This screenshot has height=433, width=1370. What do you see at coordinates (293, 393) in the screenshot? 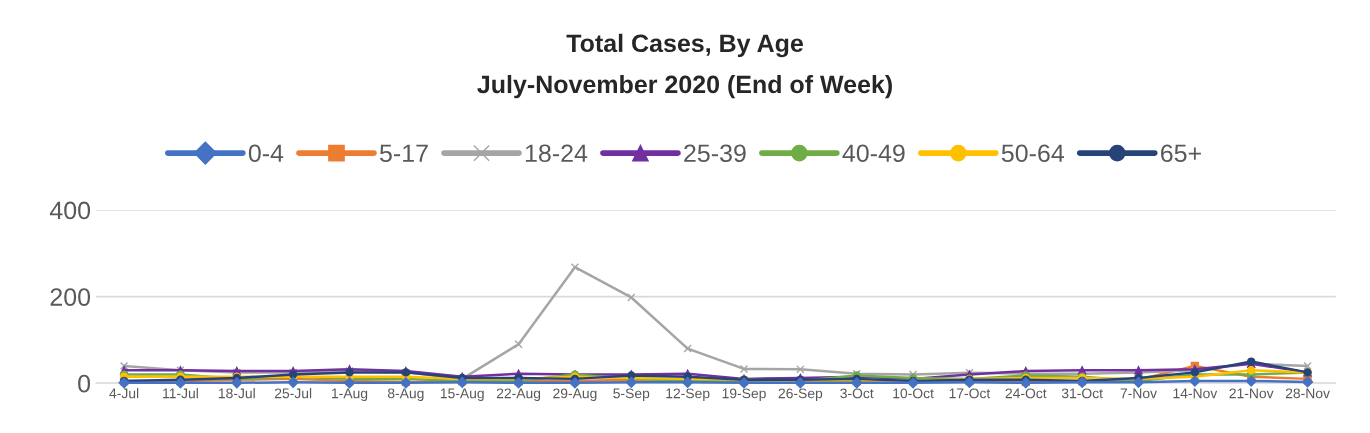
I see `x-tick-label: 25-Jul` at bounding box center [293, 393].